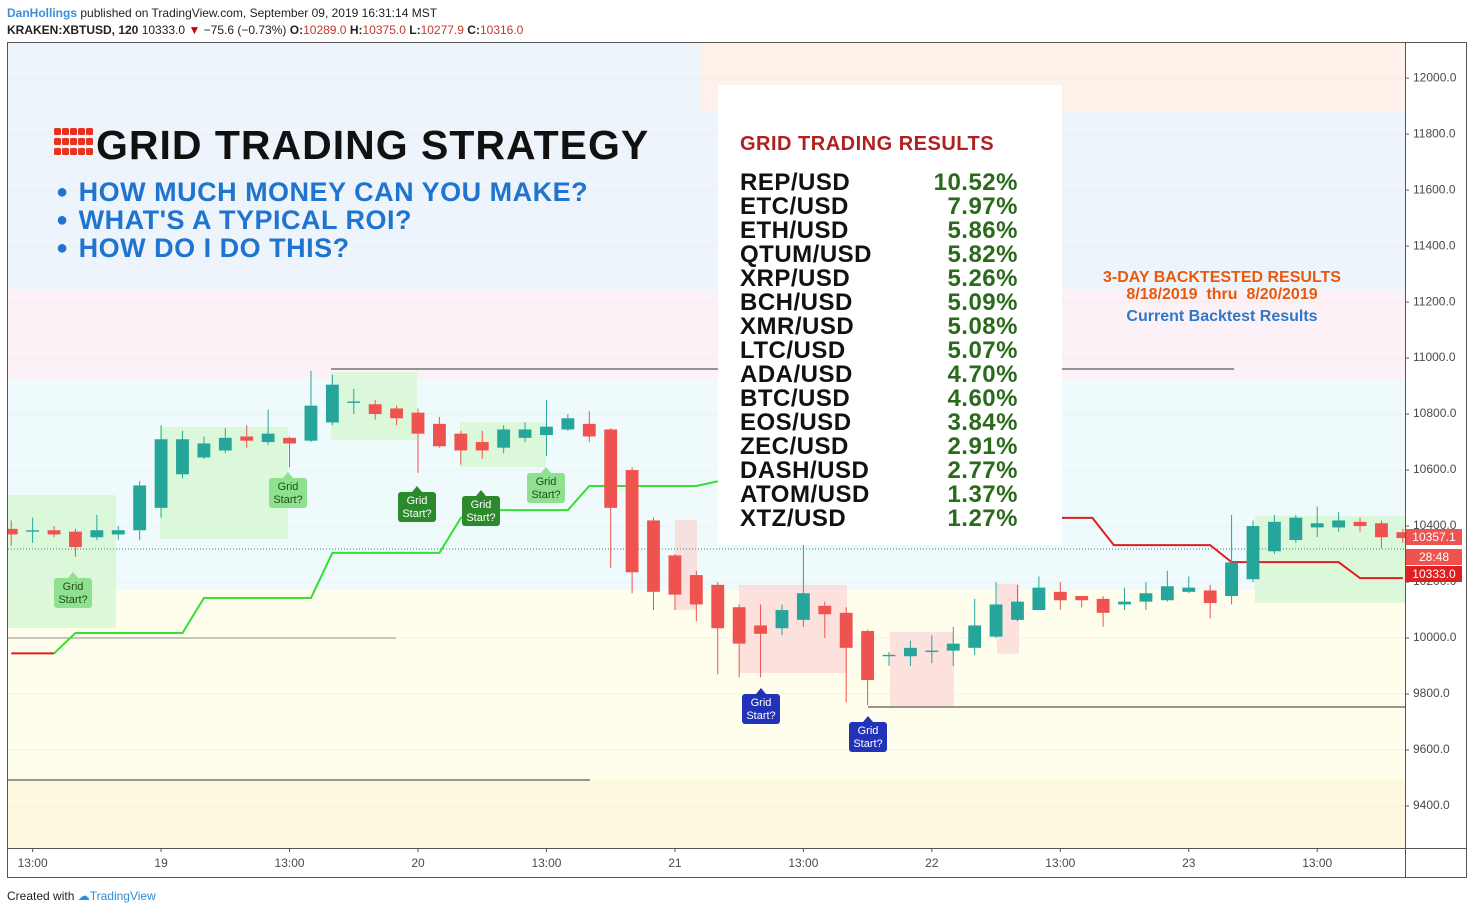 The image size is (1473, 914). I want to click on line-price-label: 10333.0, so click(1434, 574).